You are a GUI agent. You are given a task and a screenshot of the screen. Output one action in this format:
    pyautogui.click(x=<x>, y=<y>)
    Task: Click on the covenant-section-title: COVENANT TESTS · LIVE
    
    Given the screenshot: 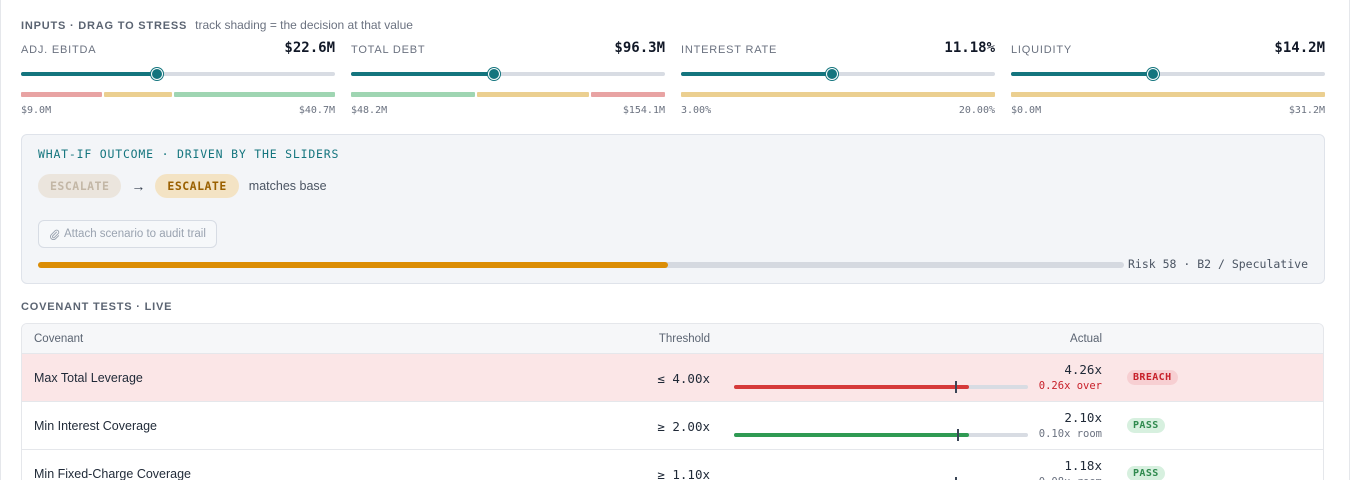 What is the action you would take?
    pyautogui.click(x=97, y=307)
    